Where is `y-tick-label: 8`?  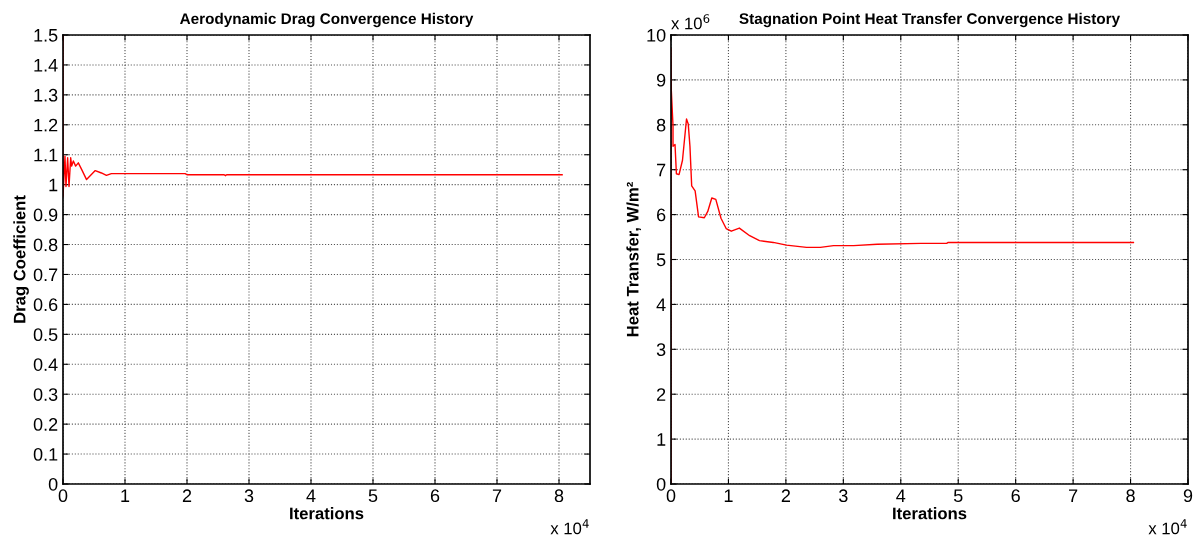
y-tick-label: 8 is located at coordinates (661, 125).